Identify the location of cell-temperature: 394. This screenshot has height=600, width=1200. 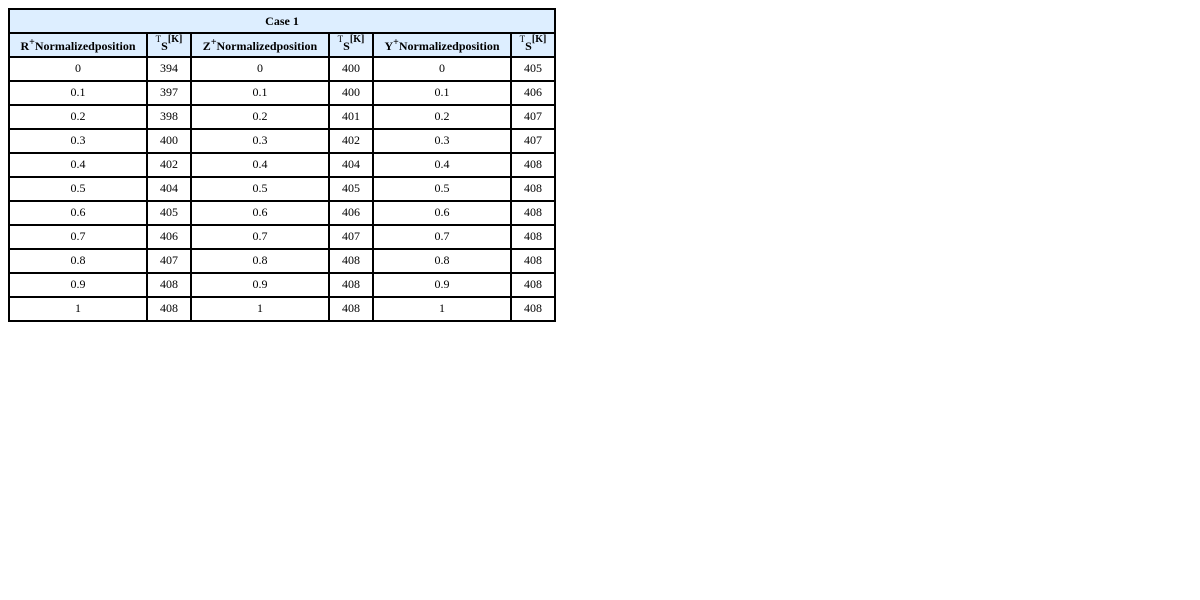
(169, 69).